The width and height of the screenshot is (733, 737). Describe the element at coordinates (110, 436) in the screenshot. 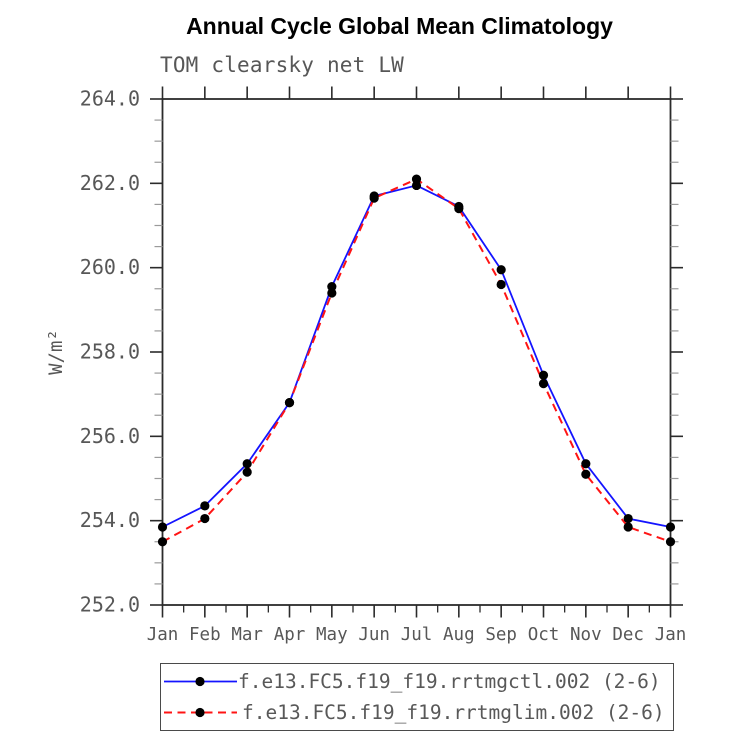

I see `y-tick-label: 256.0` at that location.